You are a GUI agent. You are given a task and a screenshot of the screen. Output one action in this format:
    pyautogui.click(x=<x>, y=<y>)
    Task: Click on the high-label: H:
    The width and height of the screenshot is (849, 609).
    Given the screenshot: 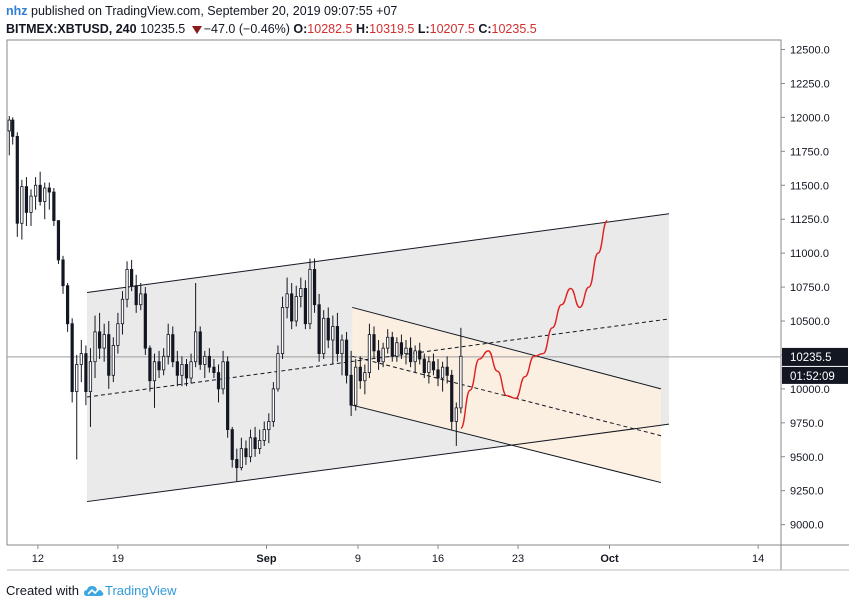 What is the action you would take?
    pyautogui.click(x=362, y=29)
    